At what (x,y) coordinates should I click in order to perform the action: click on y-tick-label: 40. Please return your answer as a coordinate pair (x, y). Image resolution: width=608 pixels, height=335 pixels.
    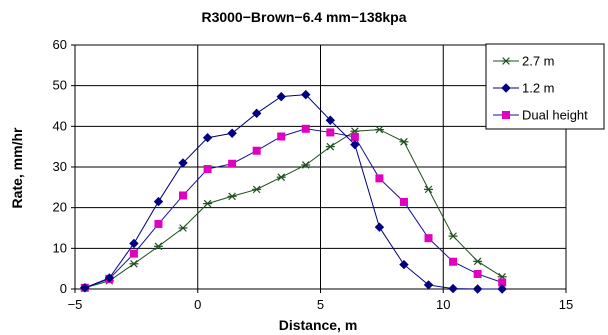
    Looking at the image, I should click on (60, 125).